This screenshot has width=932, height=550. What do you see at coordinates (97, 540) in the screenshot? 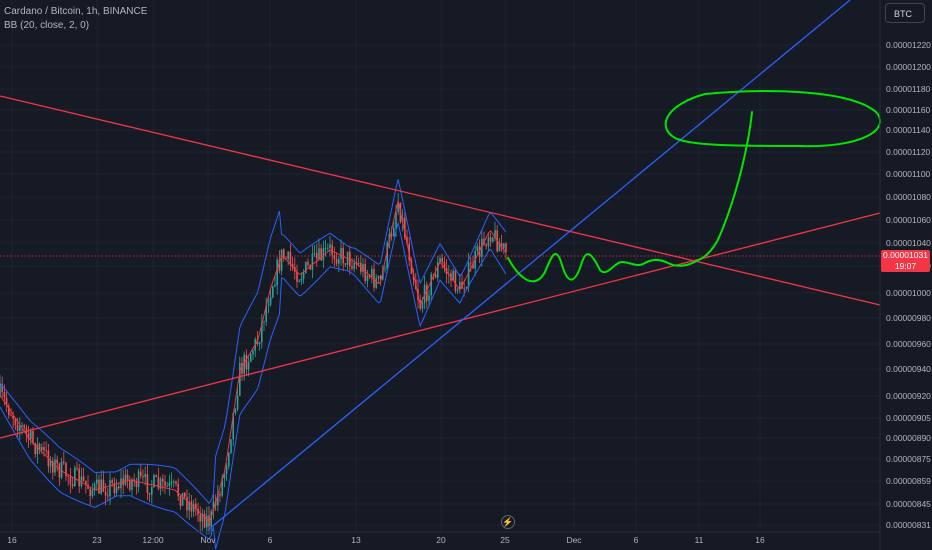
I see `time-tick-label: 23` at bounding box center [97, 540].